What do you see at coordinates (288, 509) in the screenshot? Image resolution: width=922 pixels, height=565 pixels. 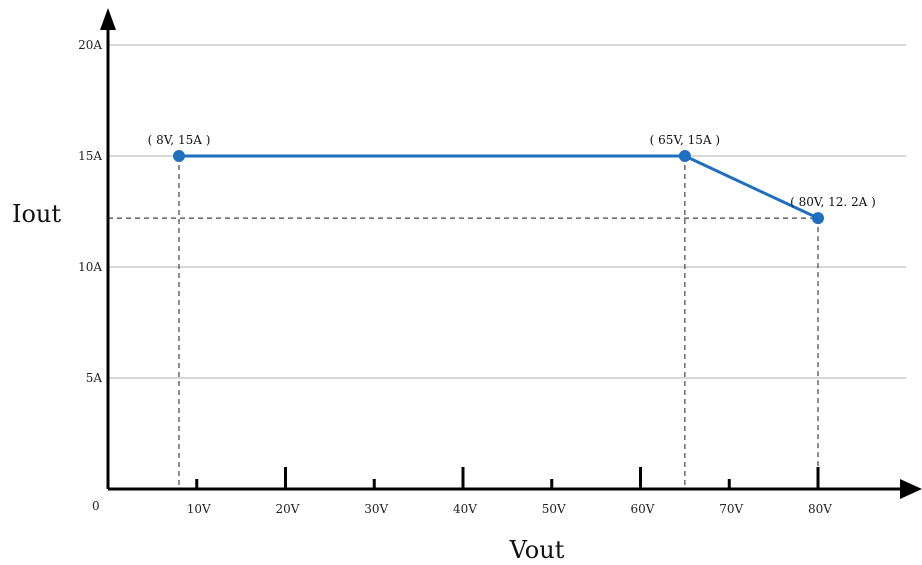 I see `x-tick-label: 20V` at bounding box center [288, 509].